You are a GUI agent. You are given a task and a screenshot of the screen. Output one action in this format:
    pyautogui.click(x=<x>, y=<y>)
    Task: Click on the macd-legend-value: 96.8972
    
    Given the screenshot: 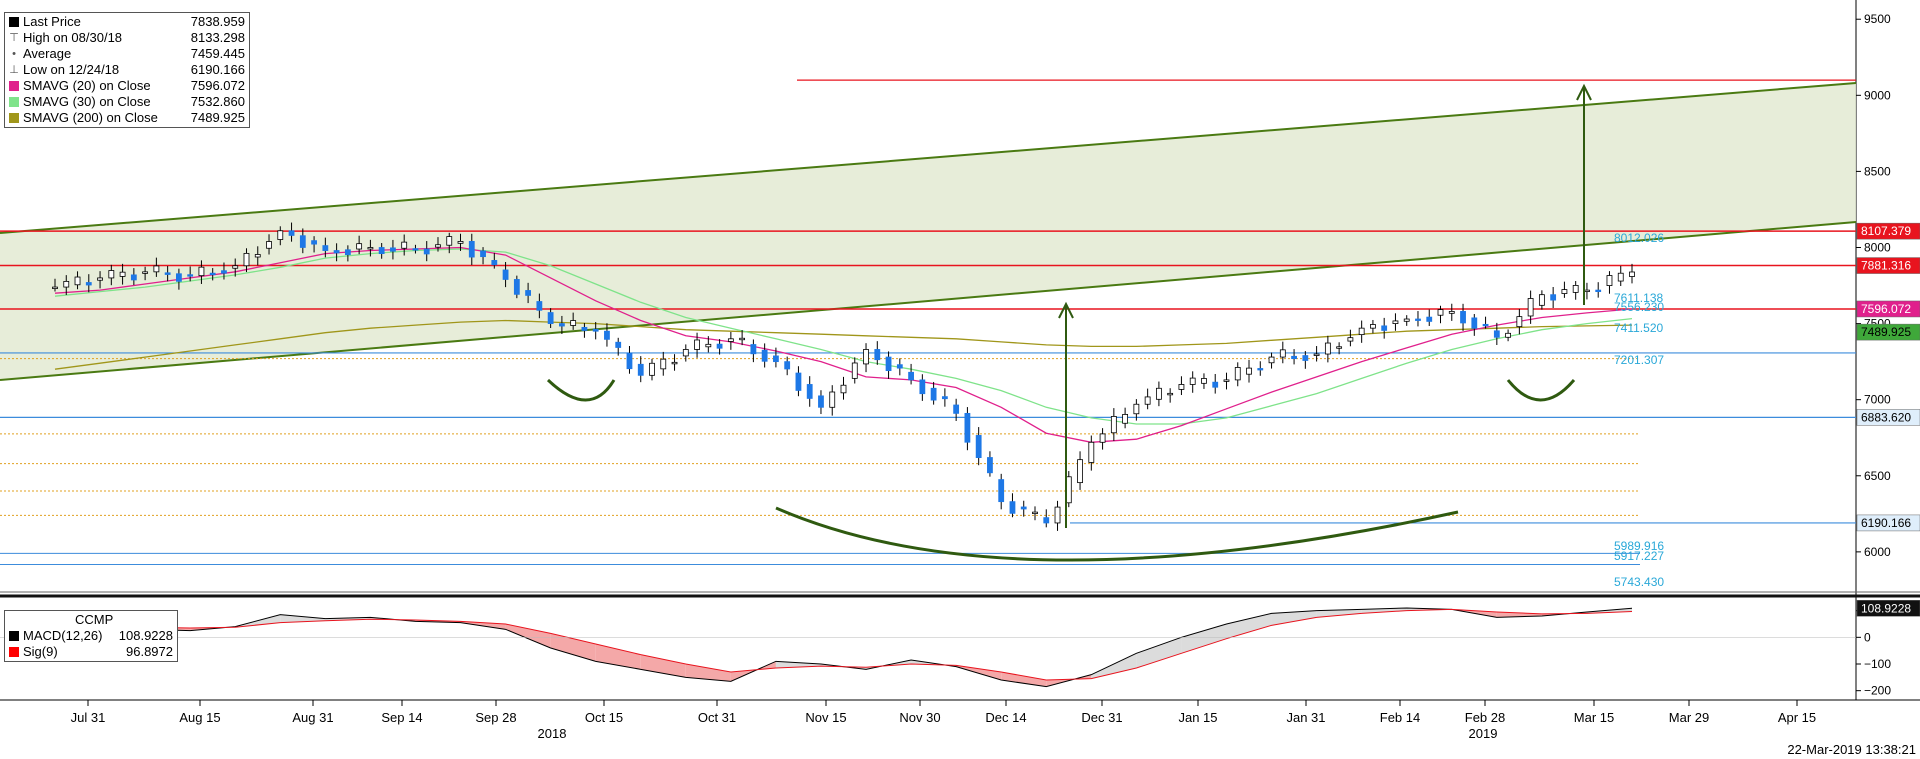 What is the action you would take?
    pyautogui.click(x=149, y=651)
    